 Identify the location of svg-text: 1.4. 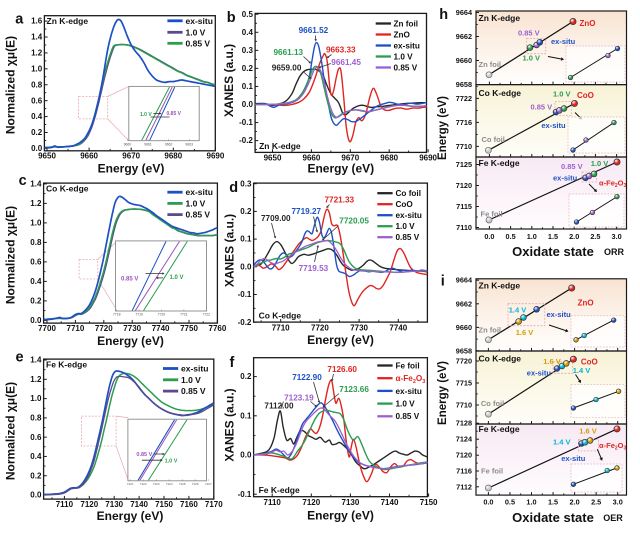
(36, 184).